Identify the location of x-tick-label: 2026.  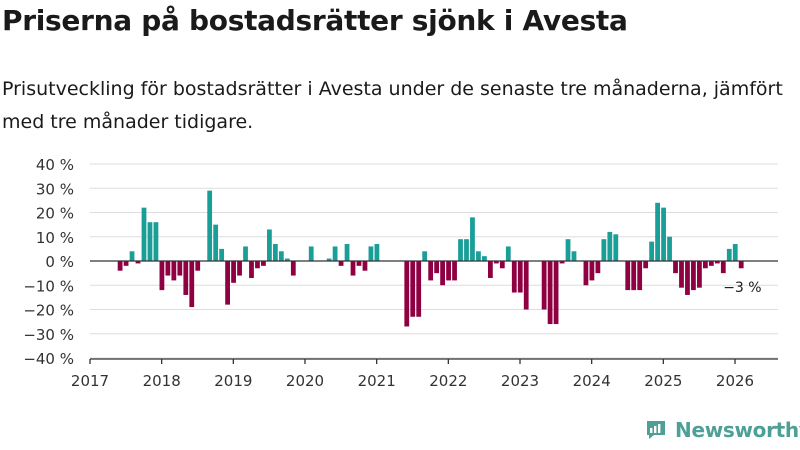
(735, 381).